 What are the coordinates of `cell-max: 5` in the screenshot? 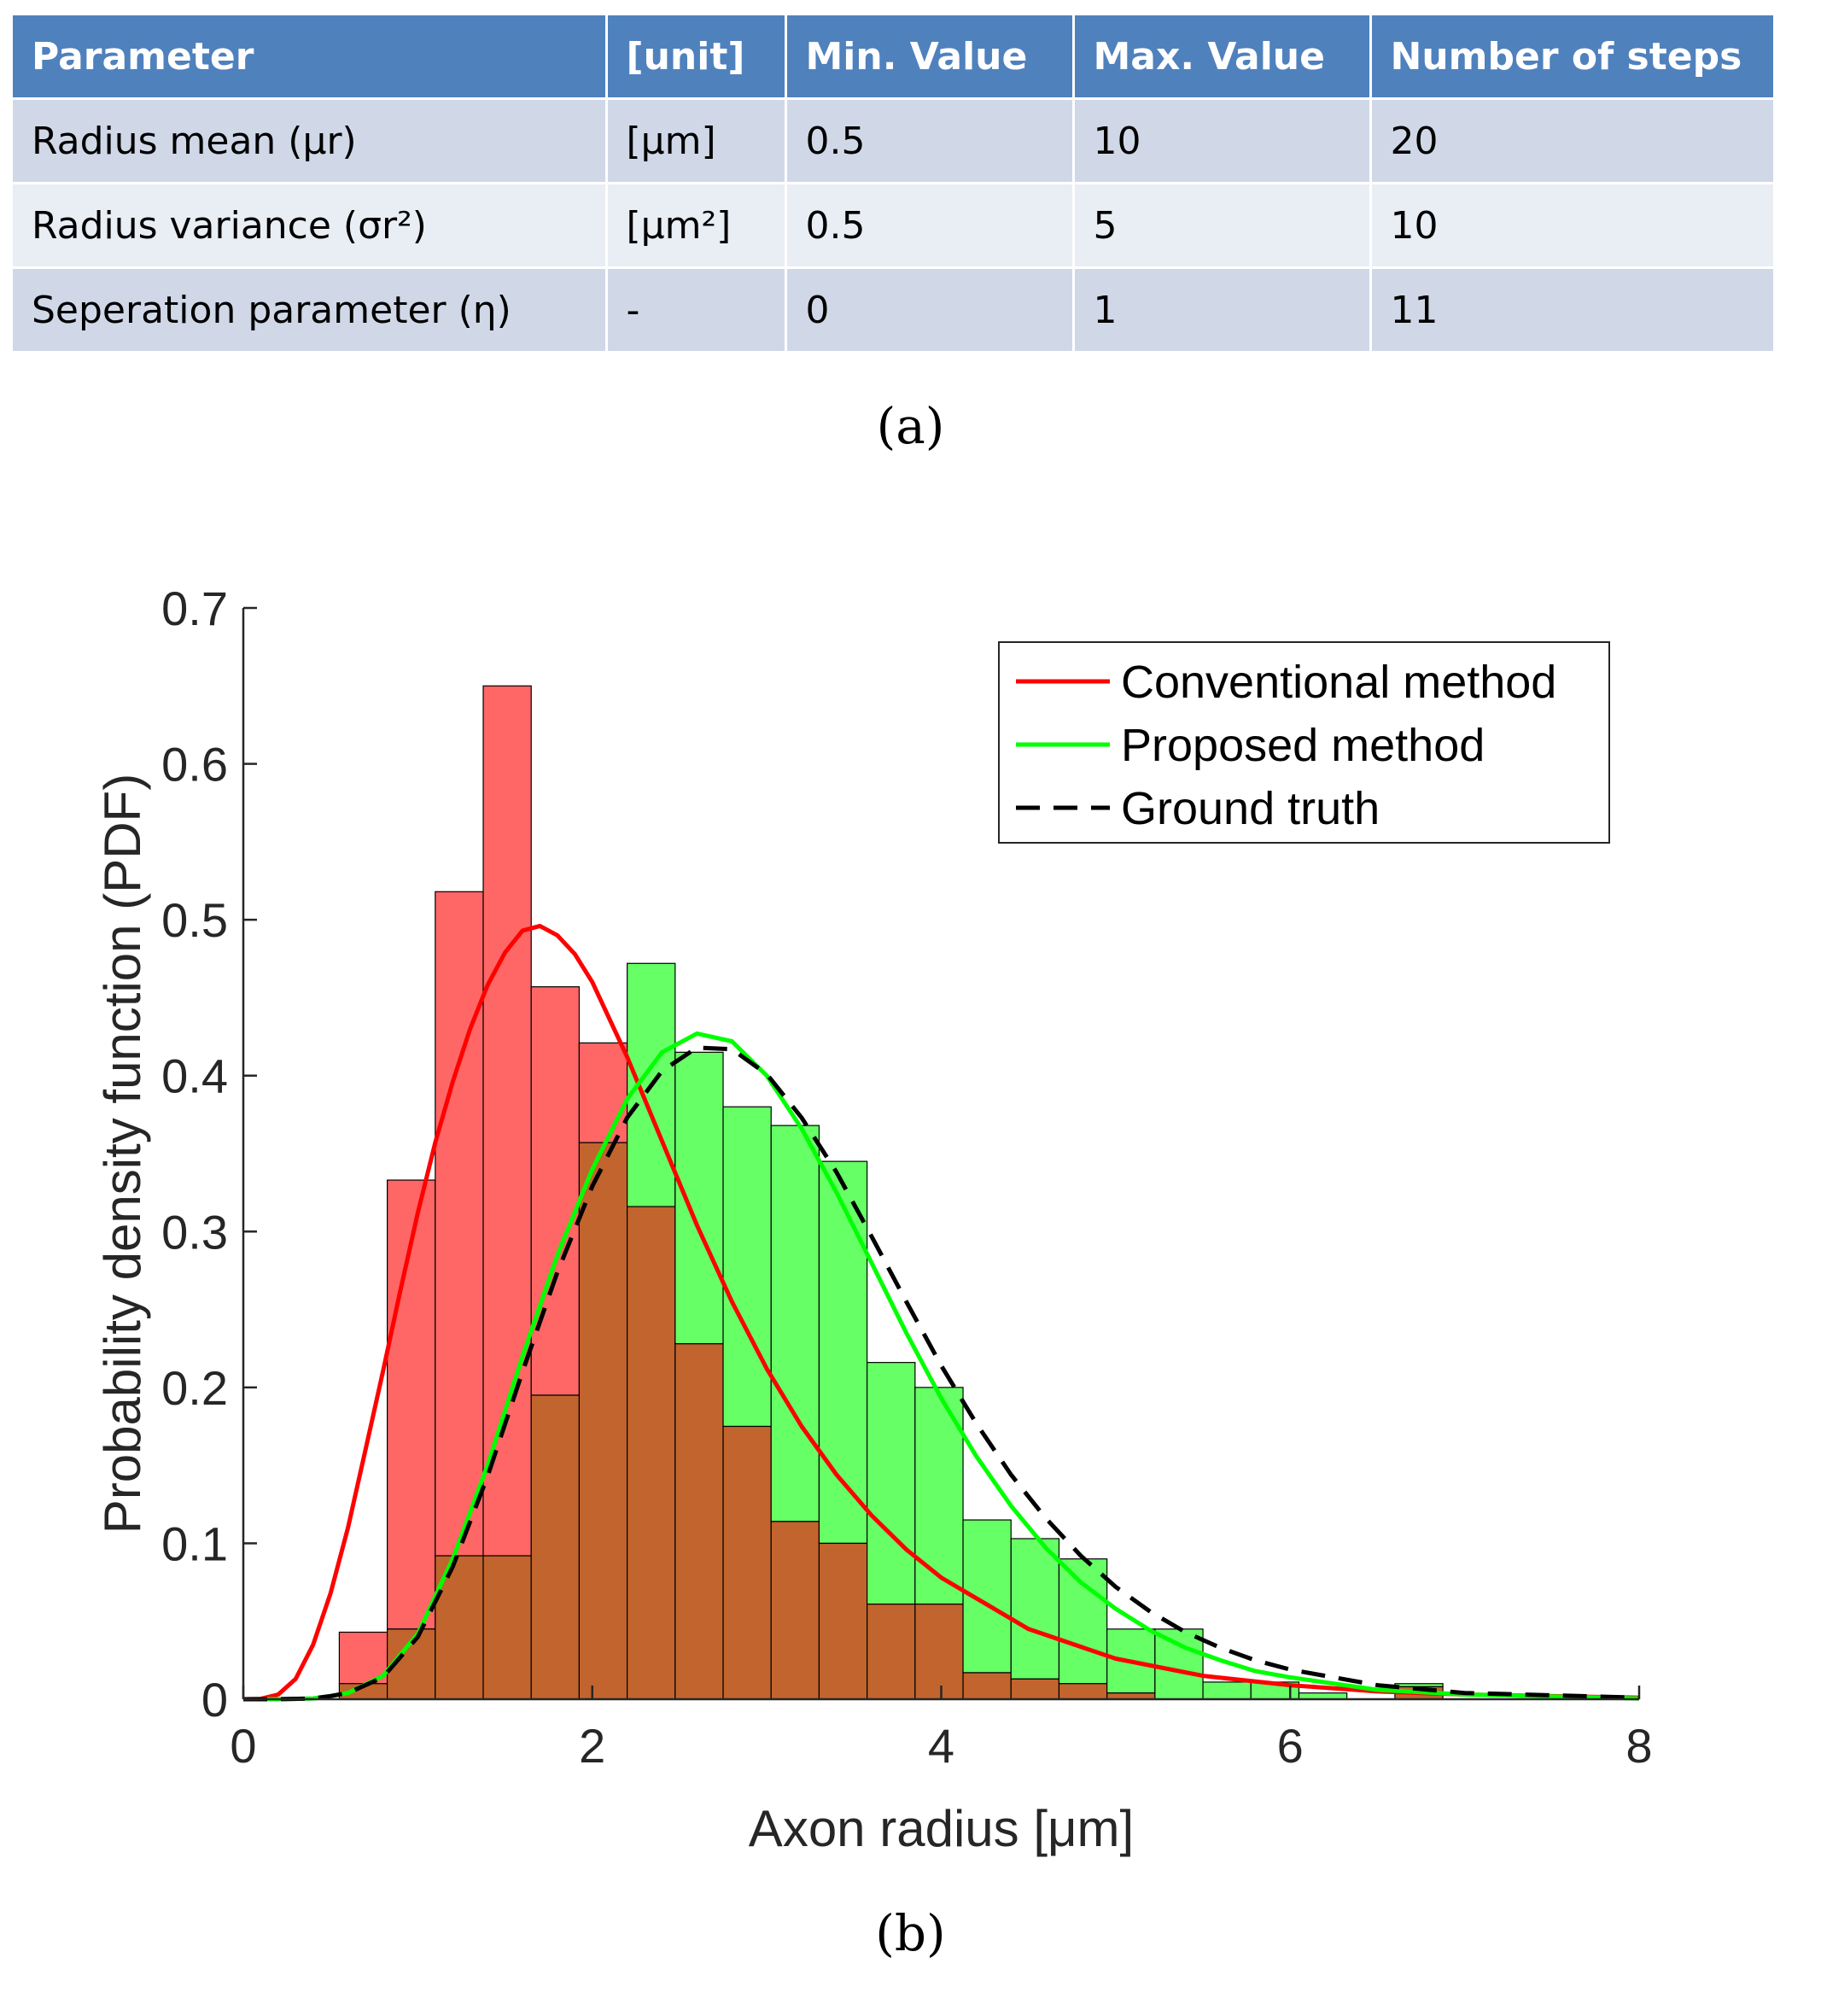 It's located at (1220, 225).